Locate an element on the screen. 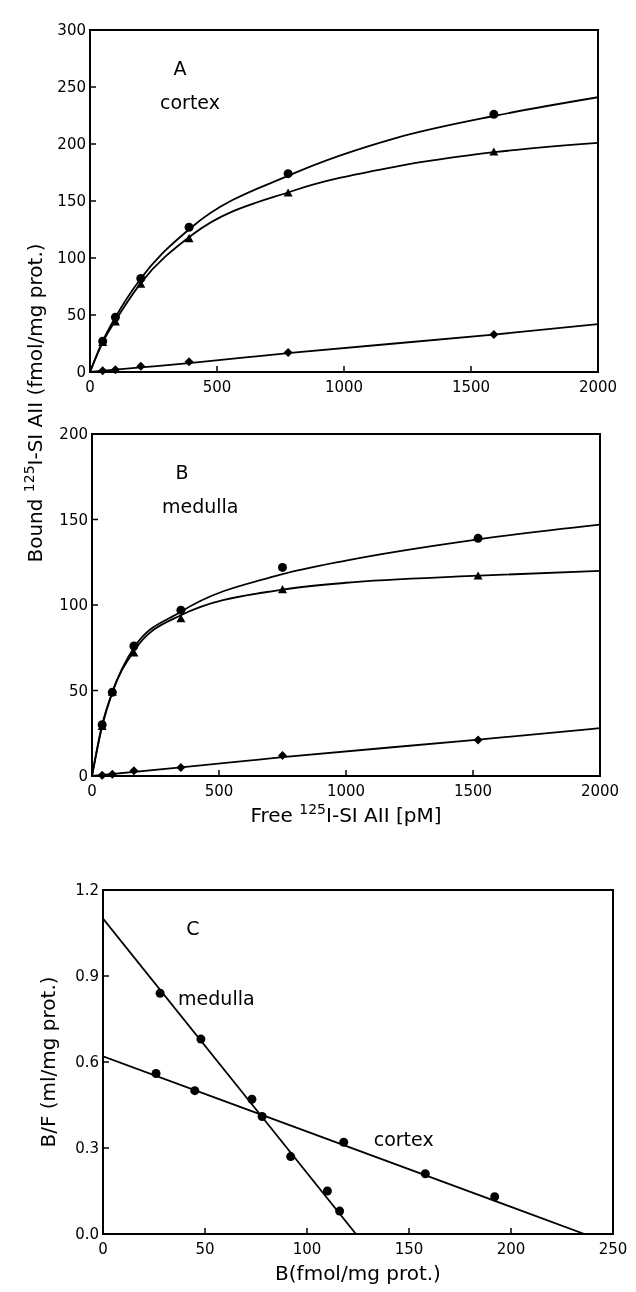  x-tick-label: 50 is located at coordinates (205, 1249).